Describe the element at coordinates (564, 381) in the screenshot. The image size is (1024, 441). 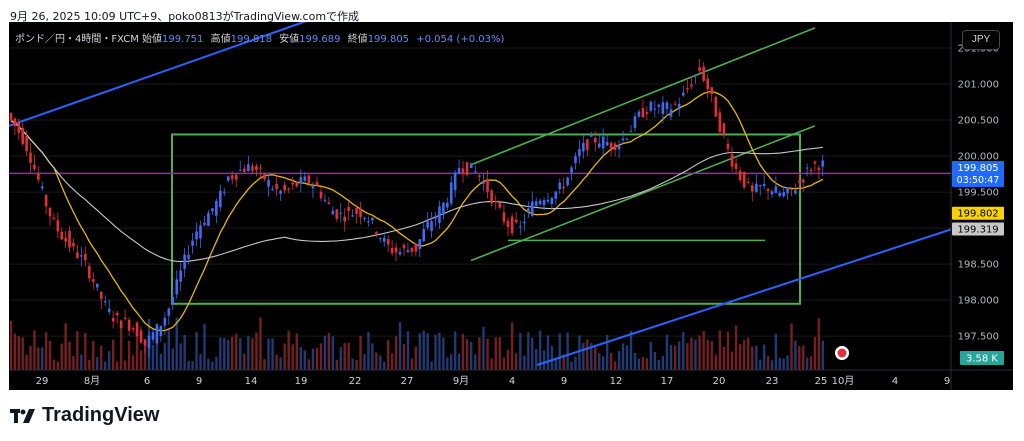
I see `time-tick-label: 9` at that location.